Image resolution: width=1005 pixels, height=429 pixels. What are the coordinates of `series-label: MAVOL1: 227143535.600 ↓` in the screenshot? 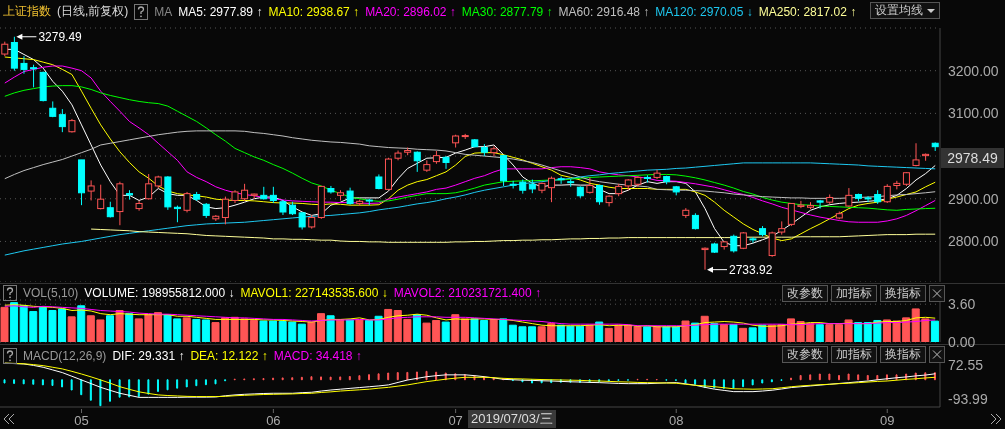 It's located at (314, 293).